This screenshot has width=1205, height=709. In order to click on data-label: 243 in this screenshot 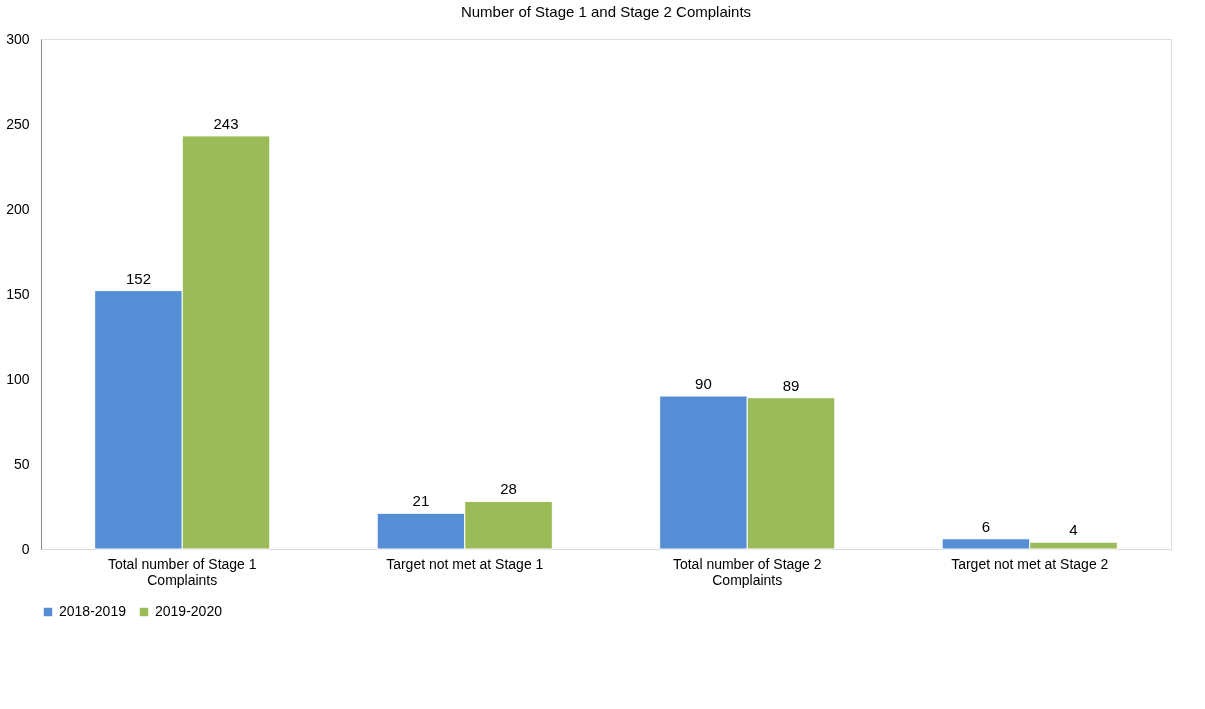, I will do `click(226, 123)`.